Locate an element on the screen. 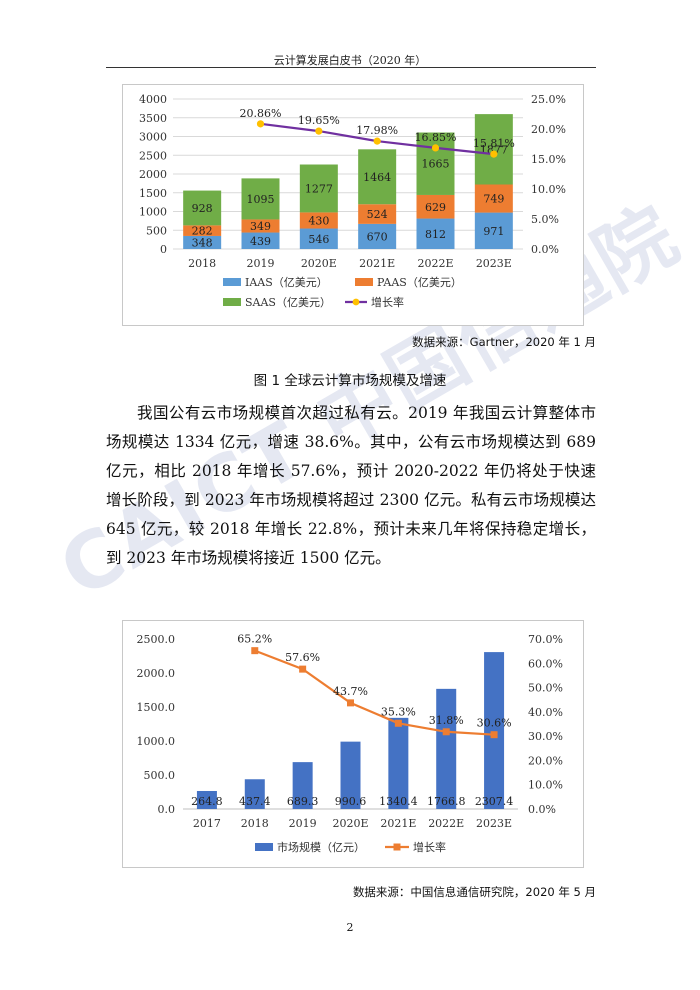 This screenshot has height=990, width=700. bar-value-label: 437.4 is located at coordinates (254, 801).